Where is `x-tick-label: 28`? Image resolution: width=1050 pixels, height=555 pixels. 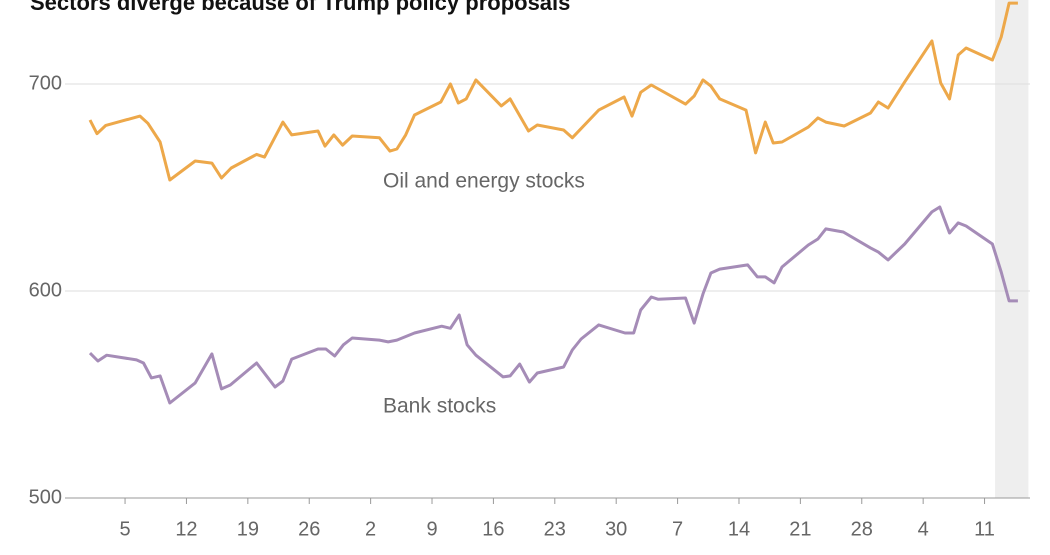 x-tick-label: 28 is located at coordinates (862, 529).